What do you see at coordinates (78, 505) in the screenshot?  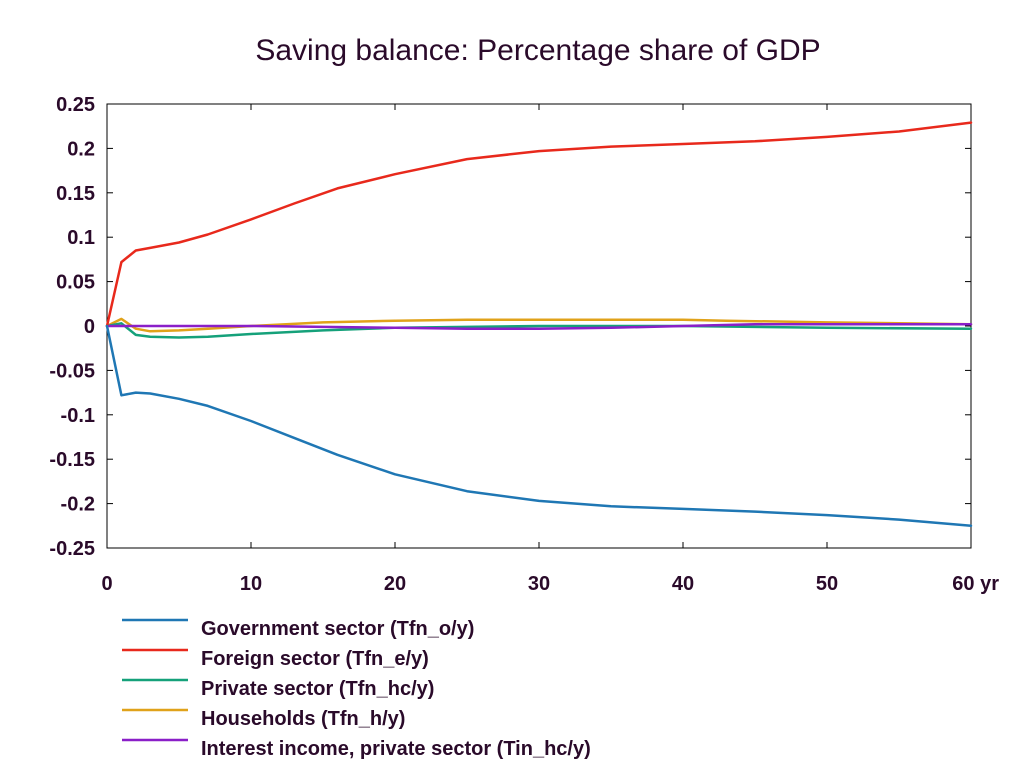 I see `y-tick-label: -0.2` at bounding box center [78, 505].